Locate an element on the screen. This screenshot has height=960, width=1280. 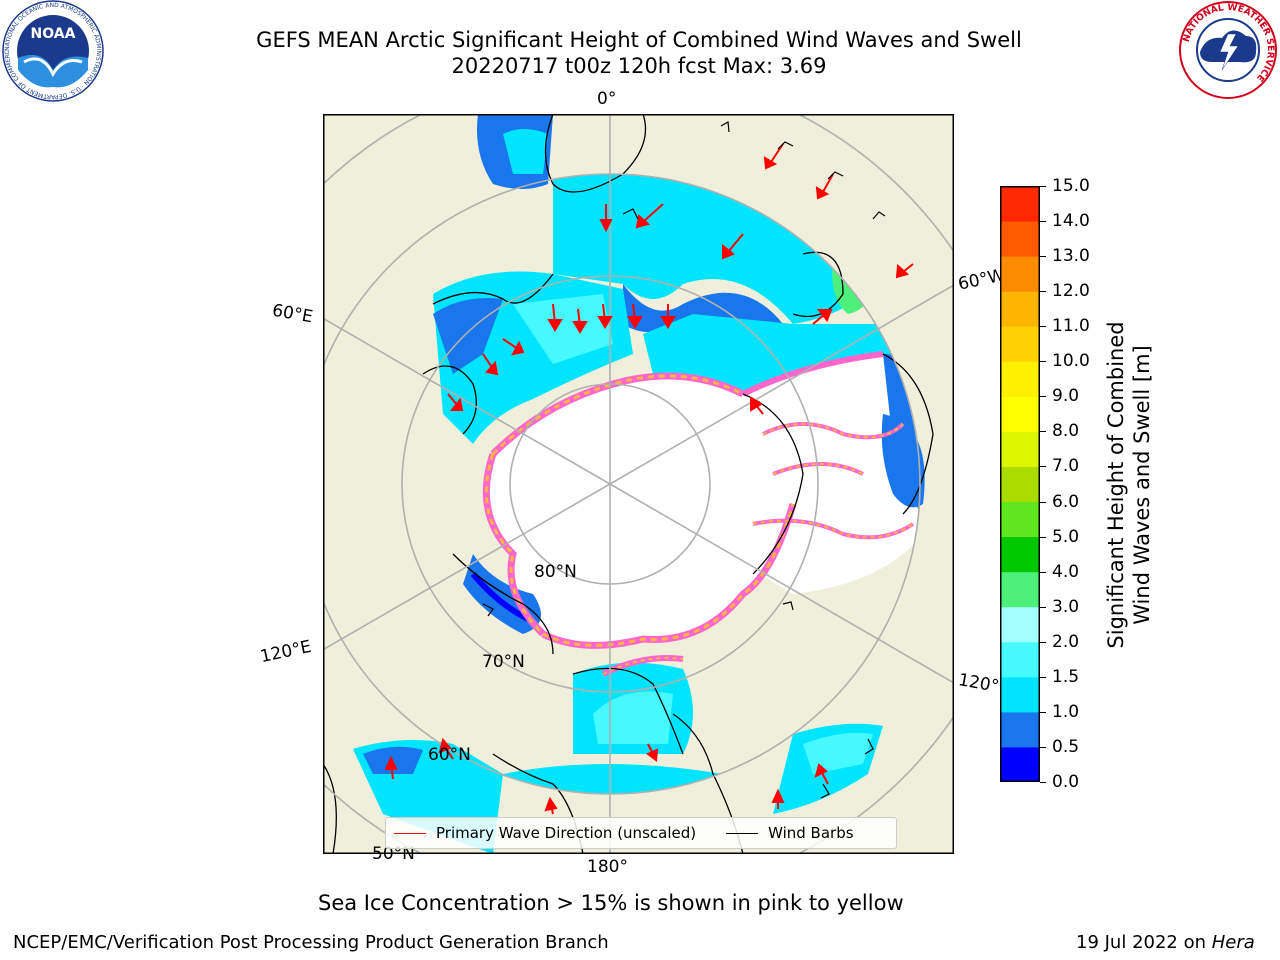
footer-host: Hera is located at coordinates (1233, 942).